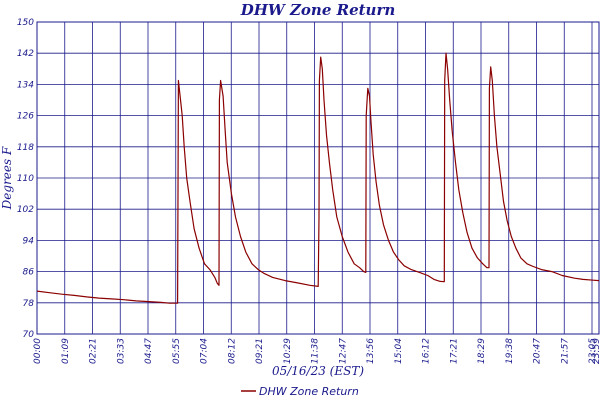 The image size is (600, 400). I want to click on x-tick-label: 15:04, so click(399, 351).